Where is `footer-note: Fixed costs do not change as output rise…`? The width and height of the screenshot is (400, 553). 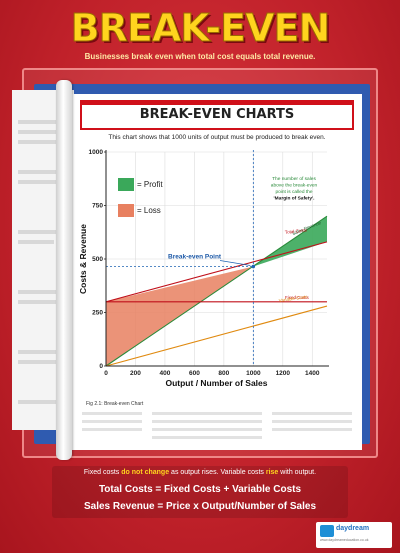
footer-note: Fixed costs do not change as output rise… is located at coordinates (200, 472).